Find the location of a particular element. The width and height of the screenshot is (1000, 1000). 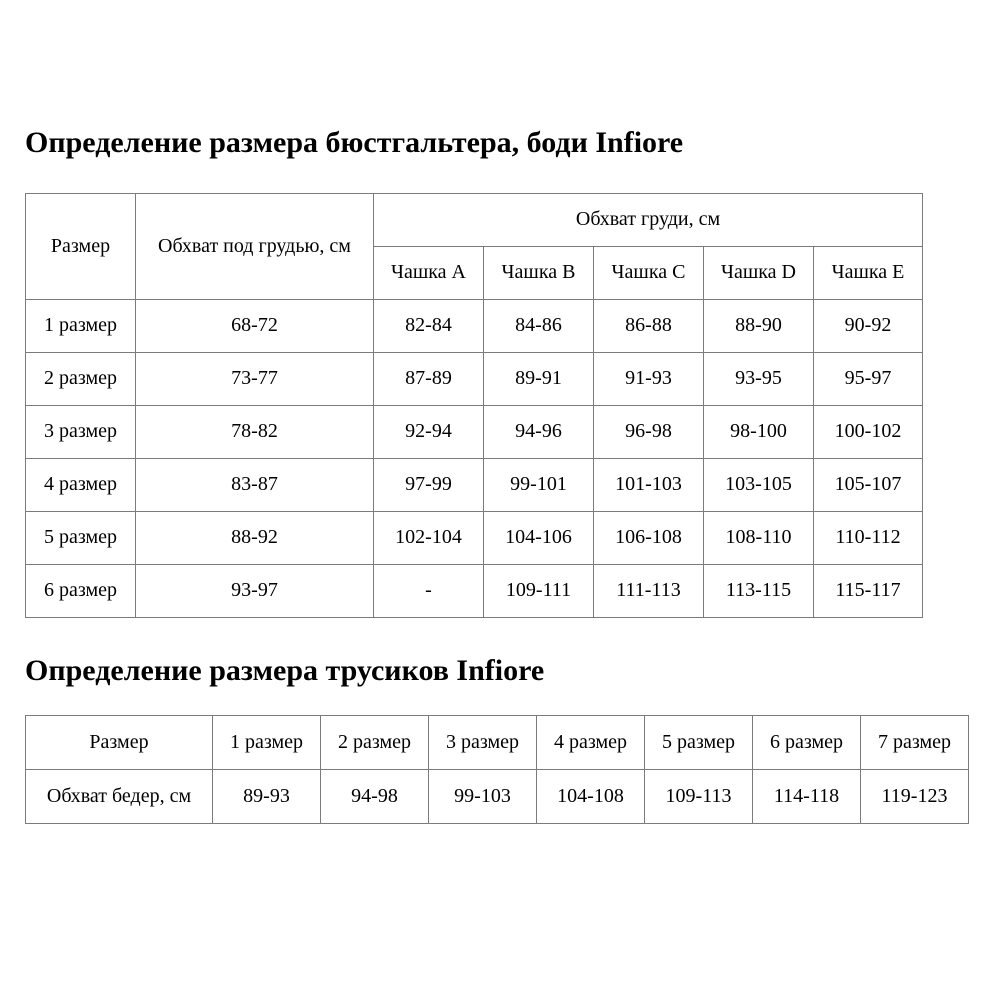

size-cell: 6 размер is located at coordinates (80, 590).